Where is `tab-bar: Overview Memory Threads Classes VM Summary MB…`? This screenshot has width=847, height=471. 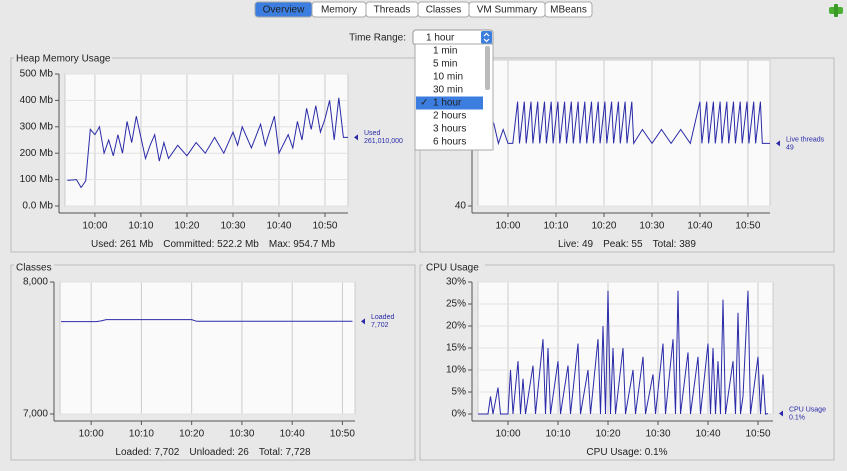
tab-bar: Overview Memory Threads Classes VM Summary MB… is located at coordinates (423, 9).